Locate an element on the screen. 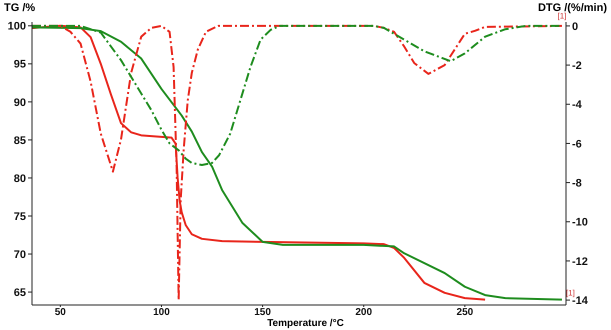 This screenshot has height=330, width=611. x-tick-label: 150 is located at coordinates (263, 312).